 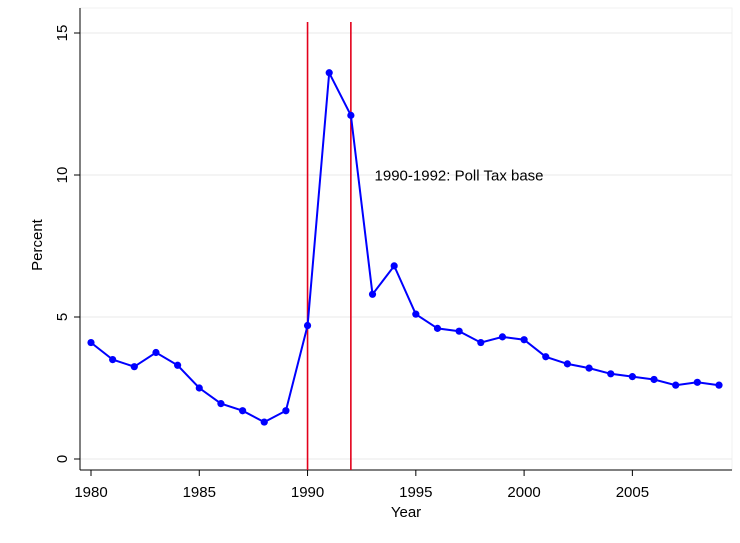 I want to click on x-tick-label: 2005, so click(x=632, y=492).